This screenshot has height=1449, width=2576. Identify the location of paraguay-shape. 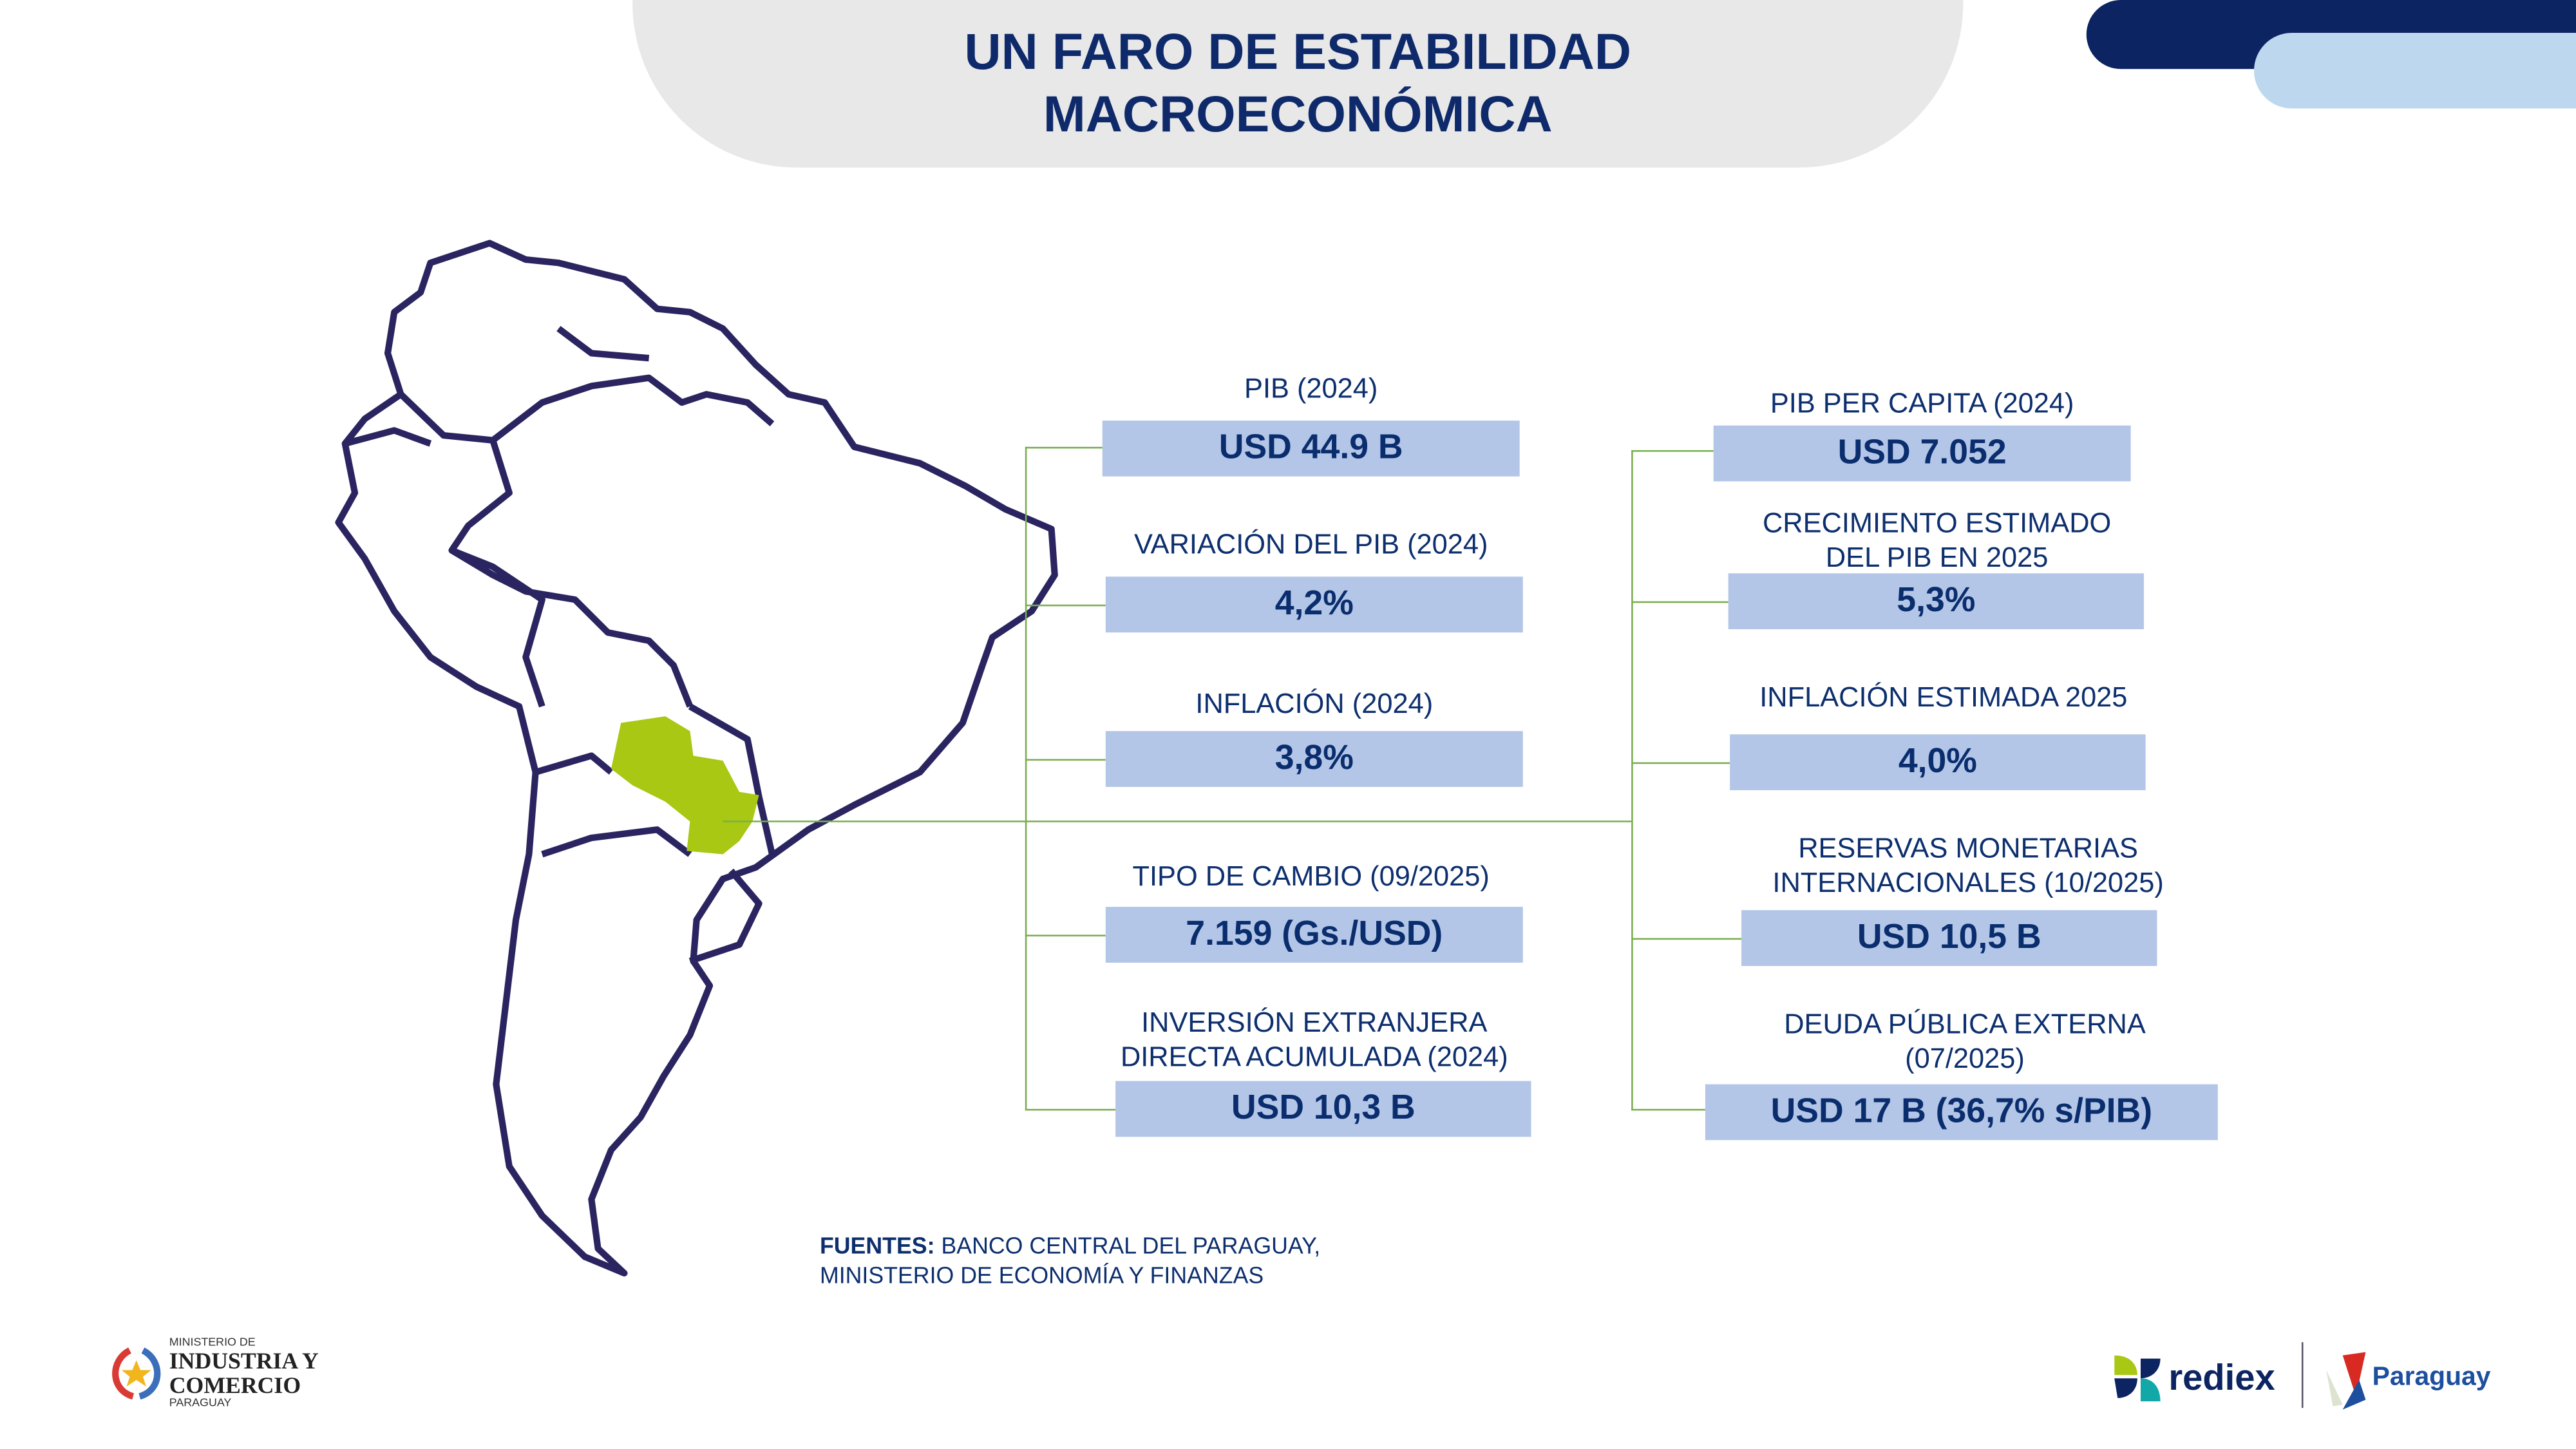
(685, 785).